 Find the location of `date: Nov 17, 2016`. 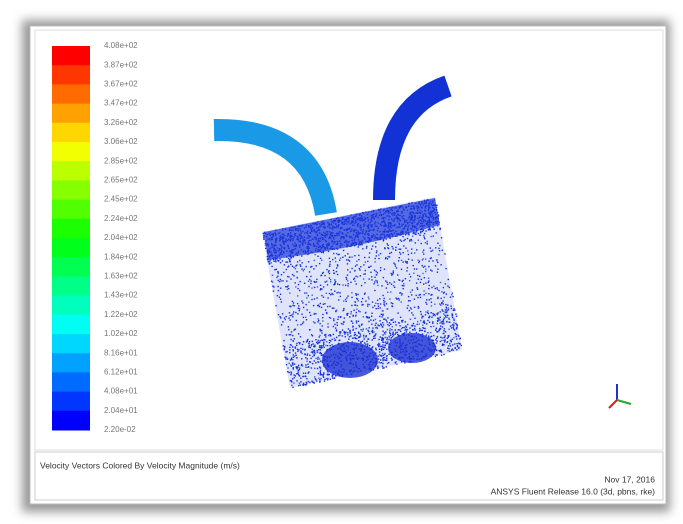

date: Nov 17, 2016 is located at coordinates (629, 479).